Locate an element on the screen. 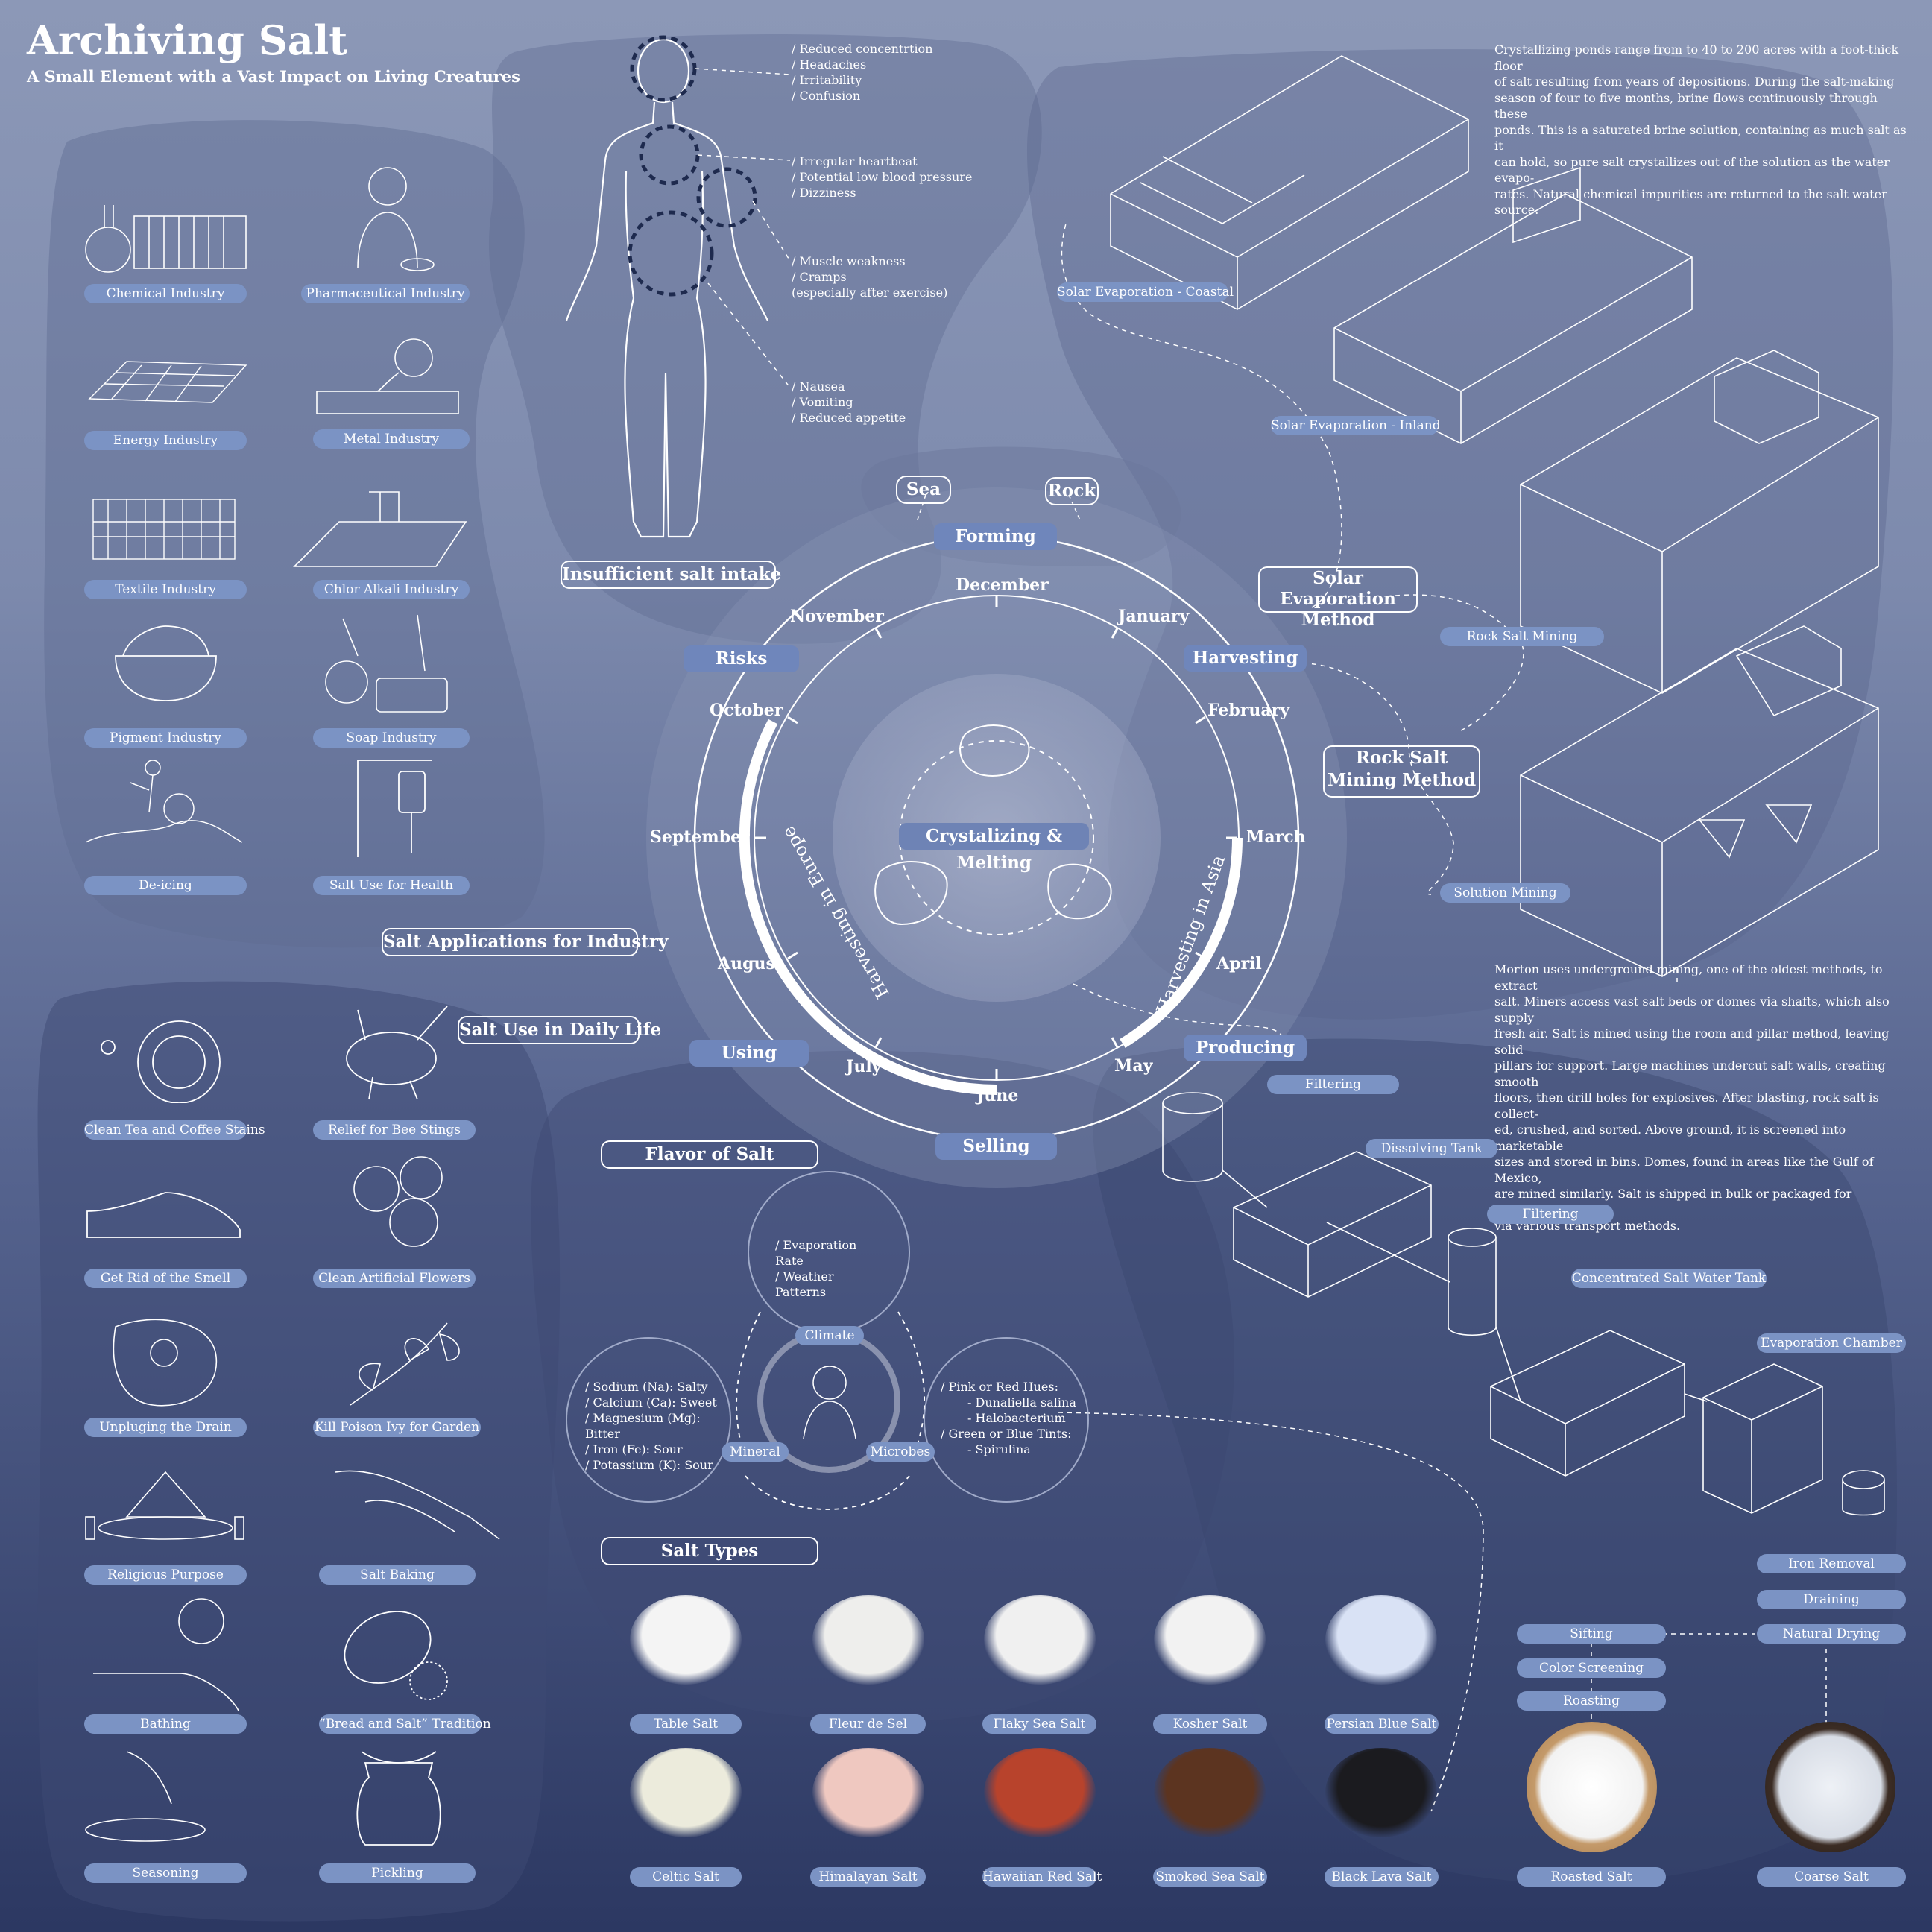  month-july: July is located at coordinates (864, 1067).